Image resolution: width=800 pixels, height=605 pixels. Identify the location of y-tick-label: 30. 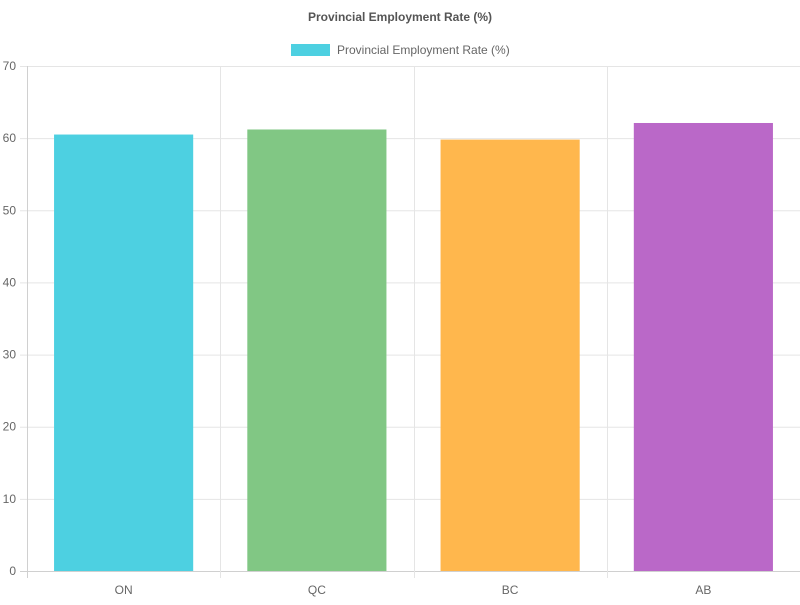
(10, 355).